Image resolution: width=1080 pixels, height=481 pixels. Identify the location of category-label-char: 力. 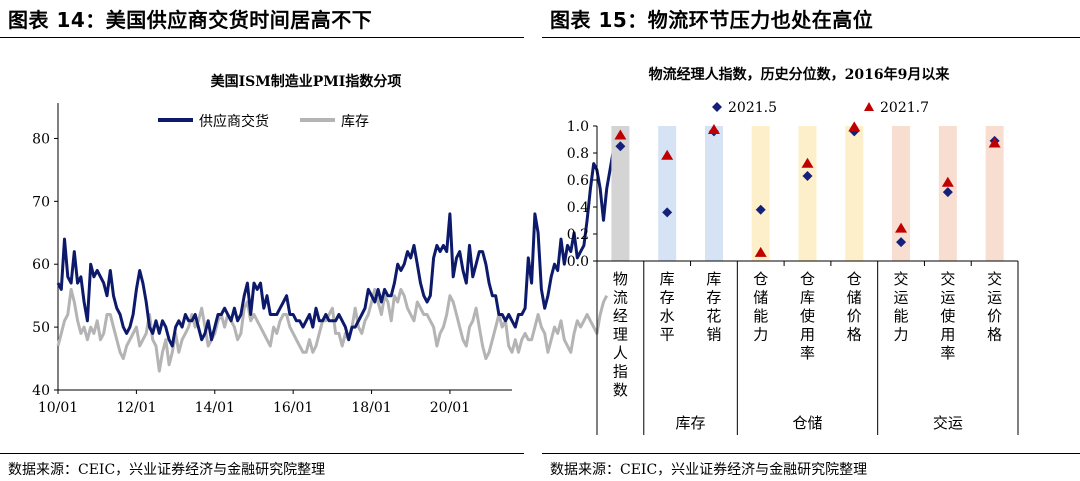
(760, 335).